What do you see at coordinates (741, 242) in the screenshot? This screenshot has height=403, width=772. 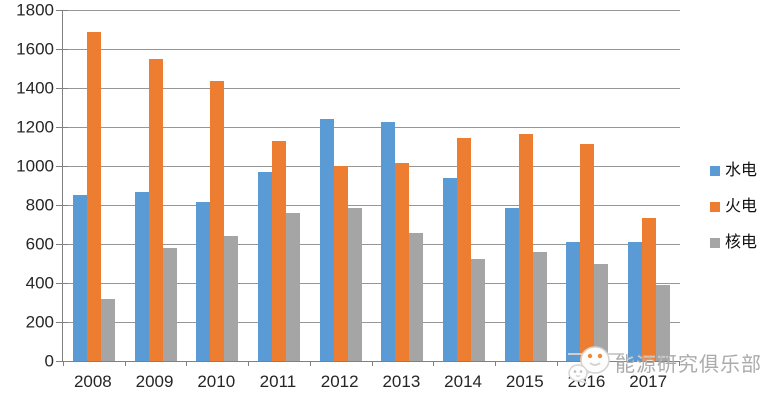 I see `legend-label-nuclear: 核电` at bounding box center [741, 242].